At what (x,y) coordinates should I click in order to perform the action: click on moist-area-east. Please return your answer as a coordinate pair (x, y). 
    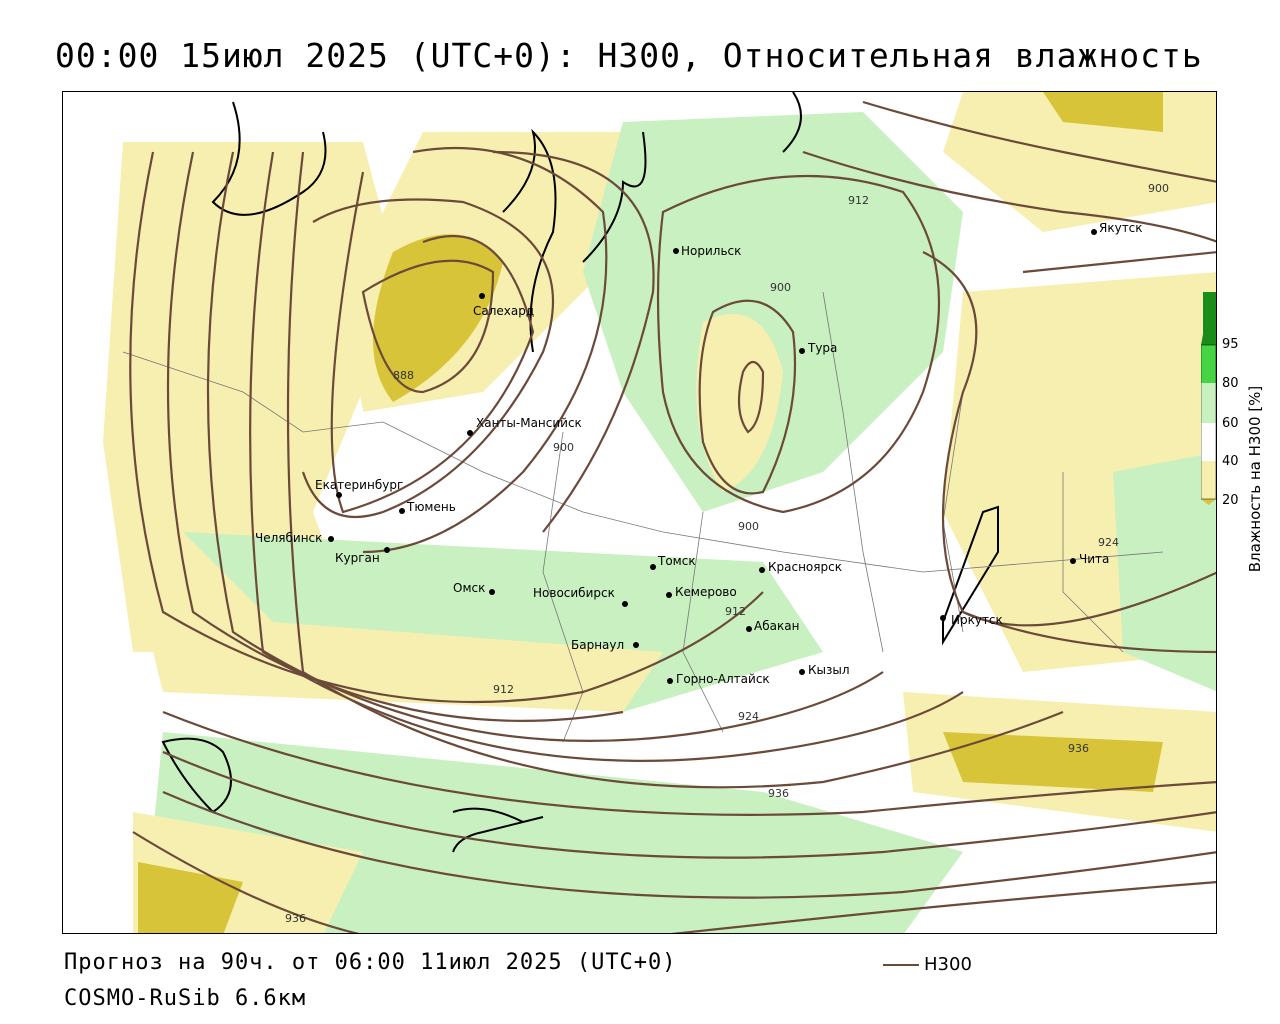
    Looking at the image, I should click on (1164, 572).